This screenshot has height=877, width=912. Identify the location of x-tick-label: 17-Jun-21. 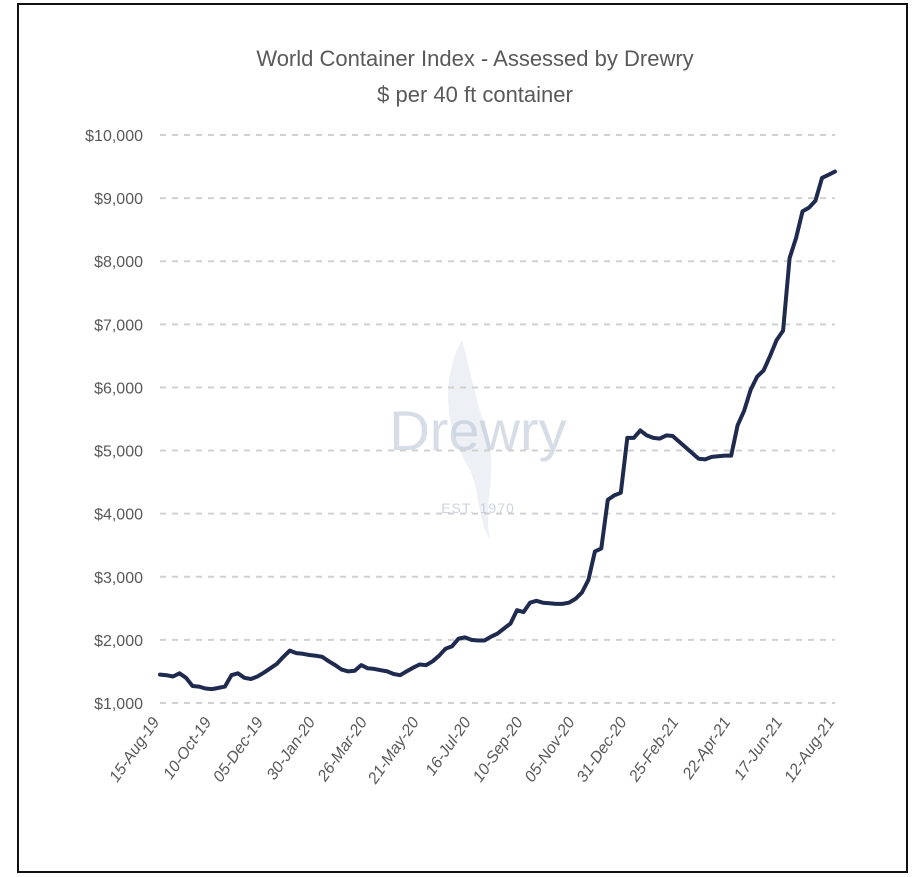
(758, 749).